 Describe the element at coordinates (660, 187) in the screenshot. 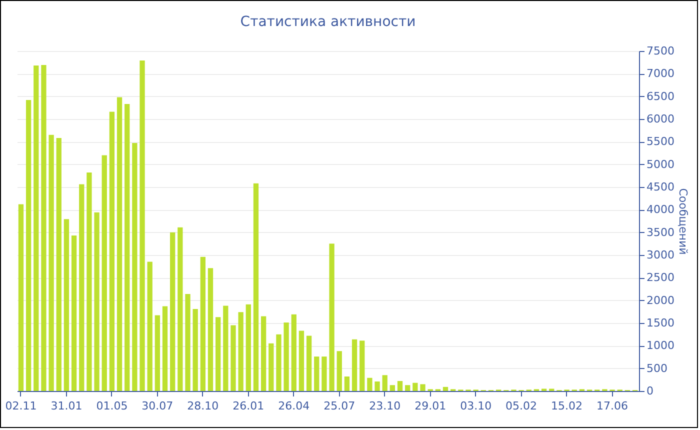

I see `y-tick-label: 4500` at that location.